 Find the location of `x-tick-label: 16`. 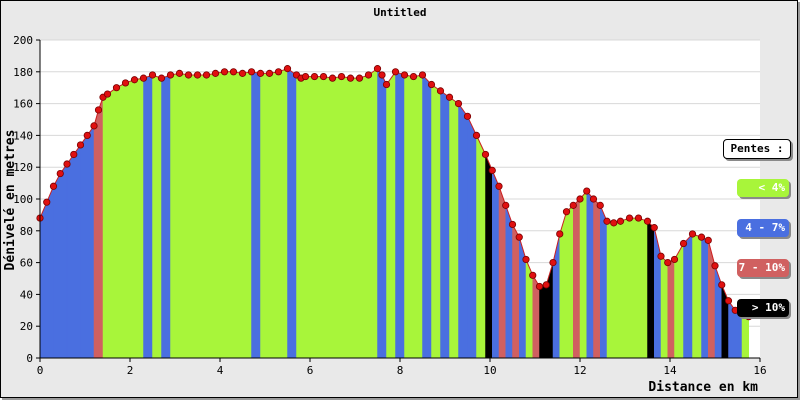

x-tick-label: 16 is located at coordinates (759, 370).